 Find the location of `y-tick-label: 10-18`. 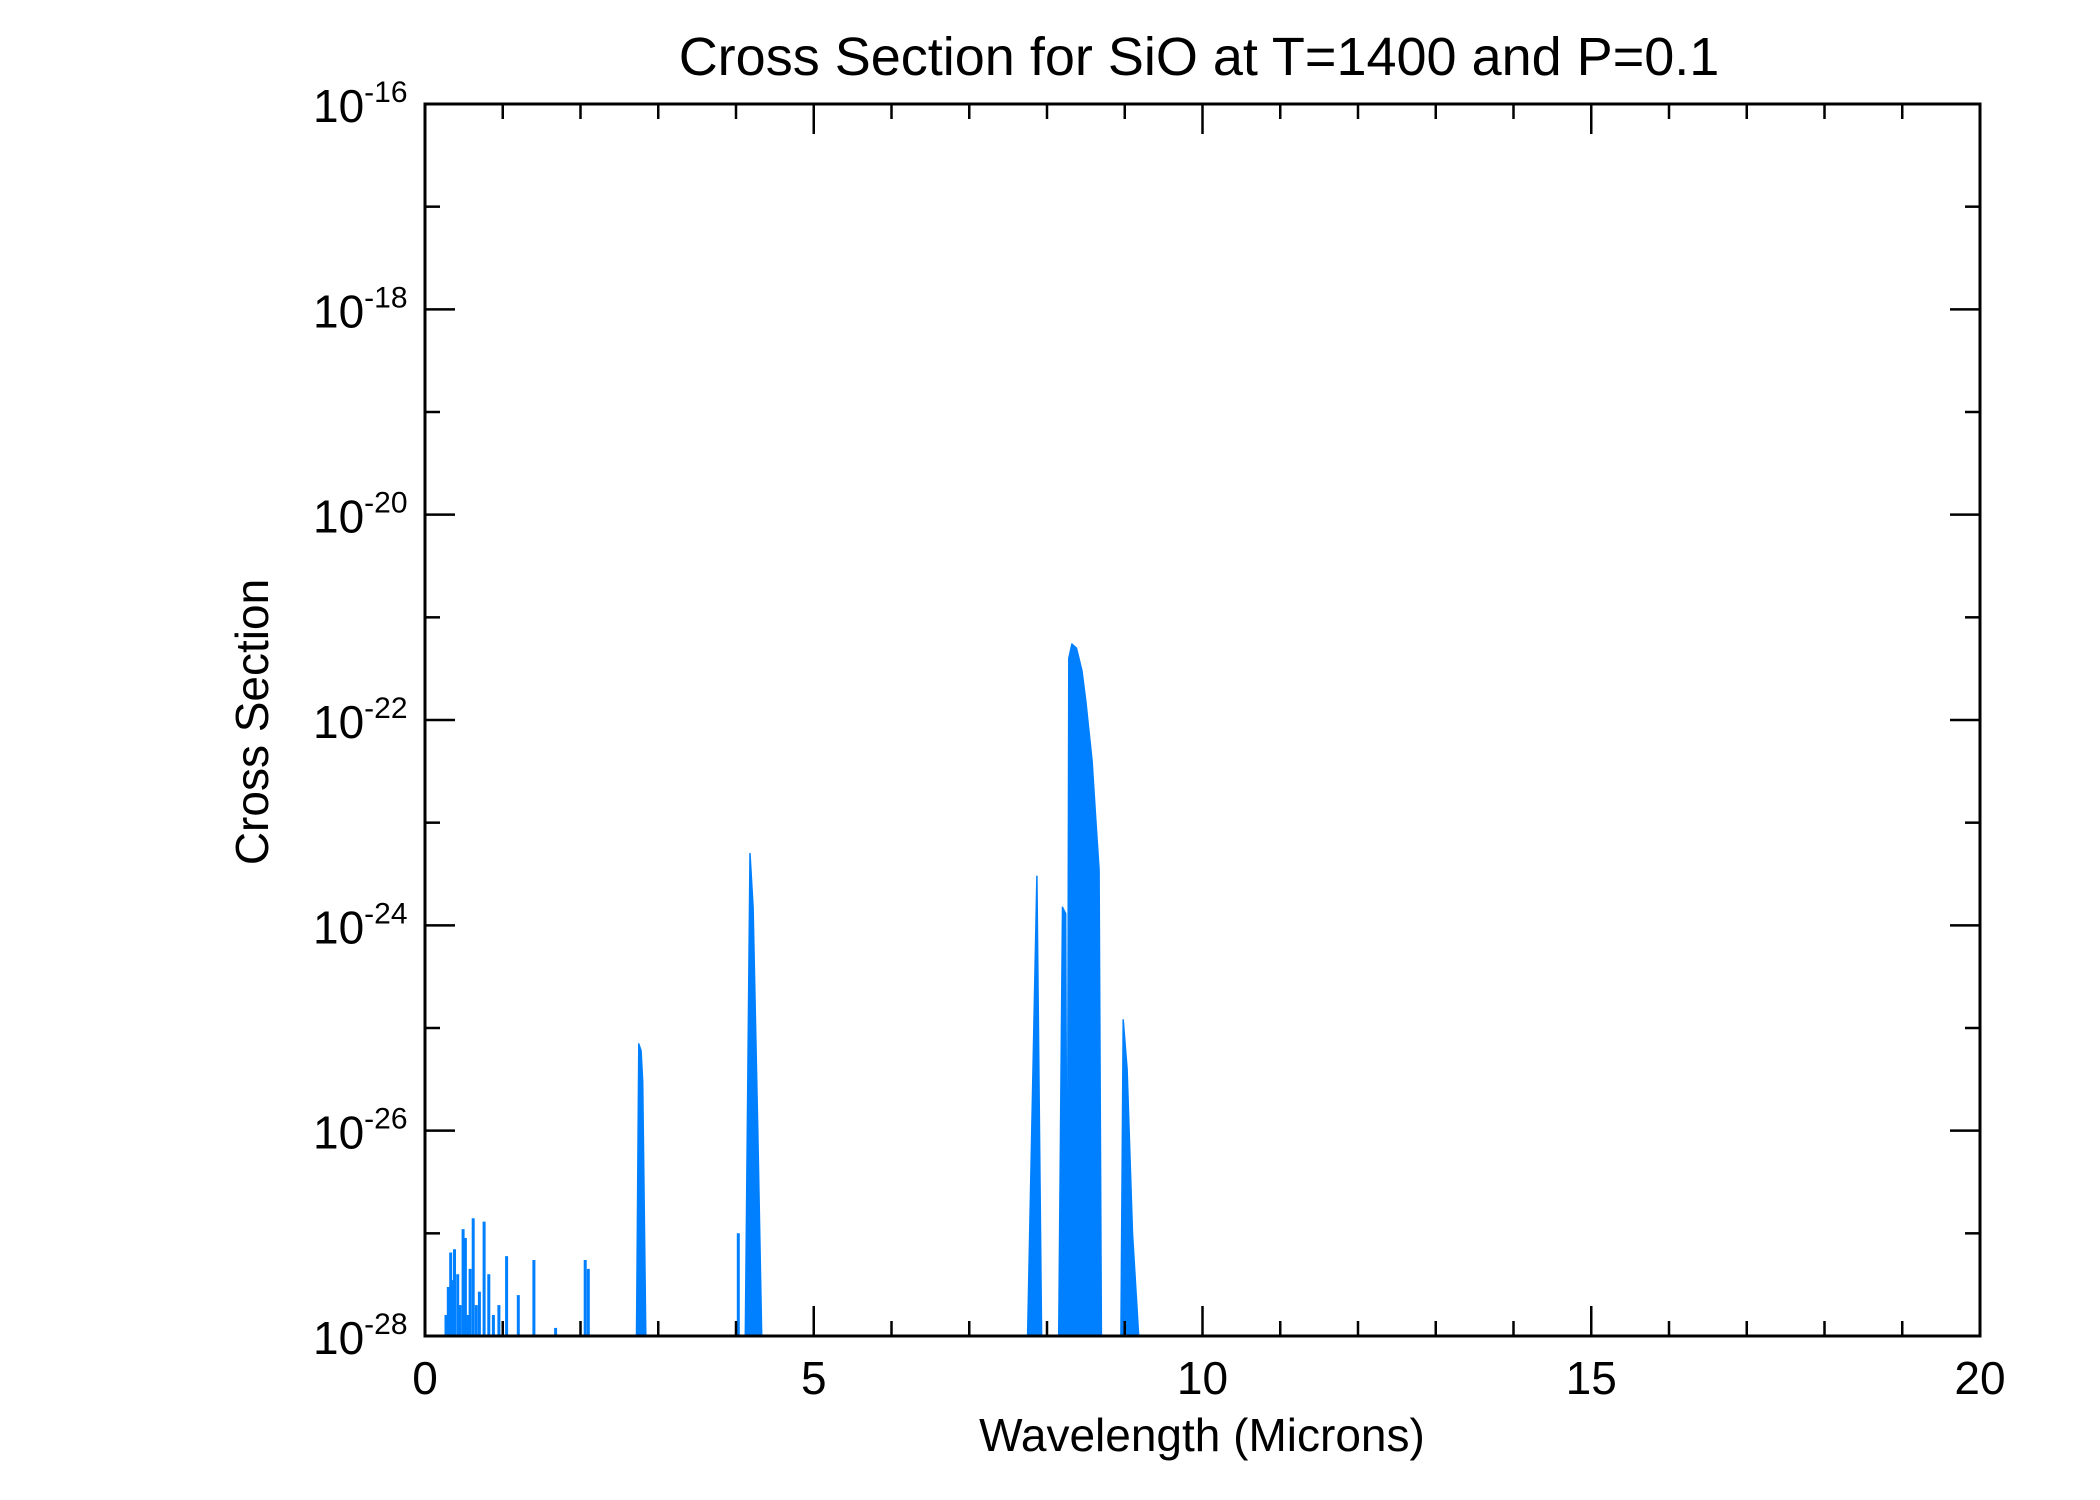

y-tick-label: 10-18 is located at coordinates (360, 309).